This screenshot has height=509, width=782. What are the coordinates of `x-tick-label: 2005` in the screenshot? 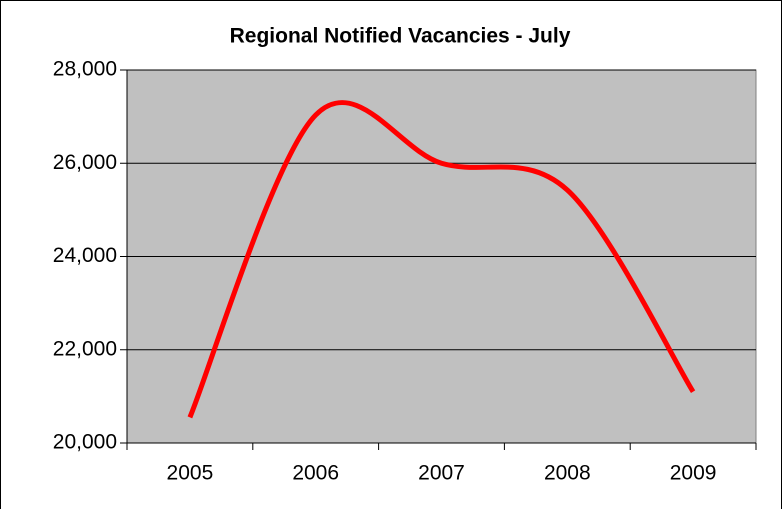 It's located at (190, 473).